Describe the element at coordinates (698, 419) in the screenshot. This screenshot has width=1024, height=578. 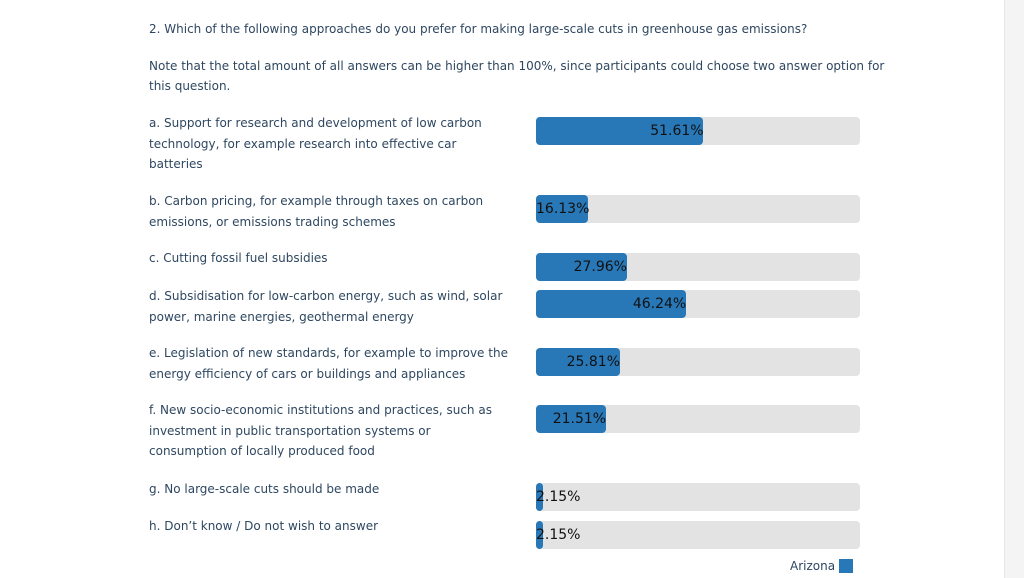
I see `bar-track: 21.51%` at that location.